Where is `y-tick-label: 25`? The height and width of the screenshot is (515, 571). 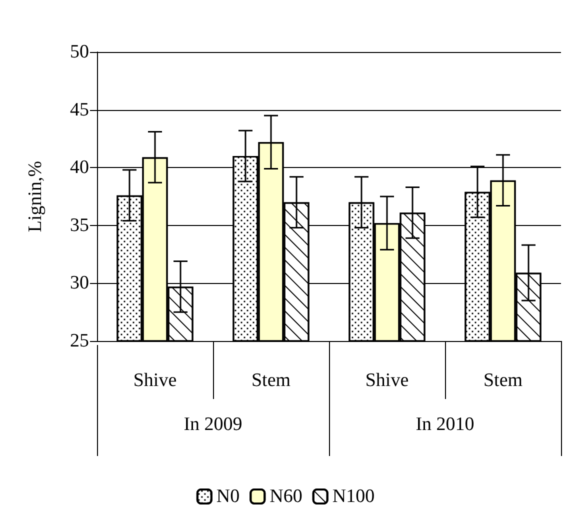 y-tick-label: 25 is located at coordinates (79, 341).